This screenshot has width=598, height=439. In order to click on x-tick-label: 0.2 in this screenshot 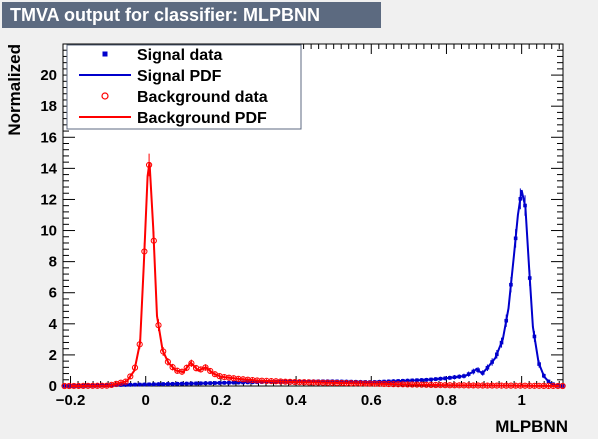, I will do `click(220, 400)`.